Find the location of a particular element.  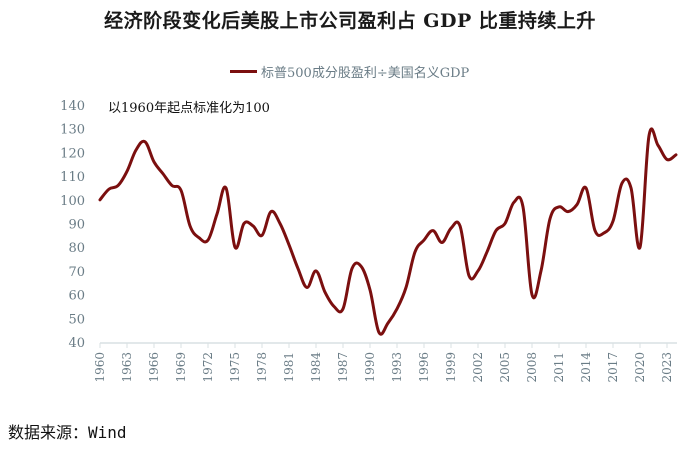

x-tick-label: 1963 is located at coordinates (127, 367).